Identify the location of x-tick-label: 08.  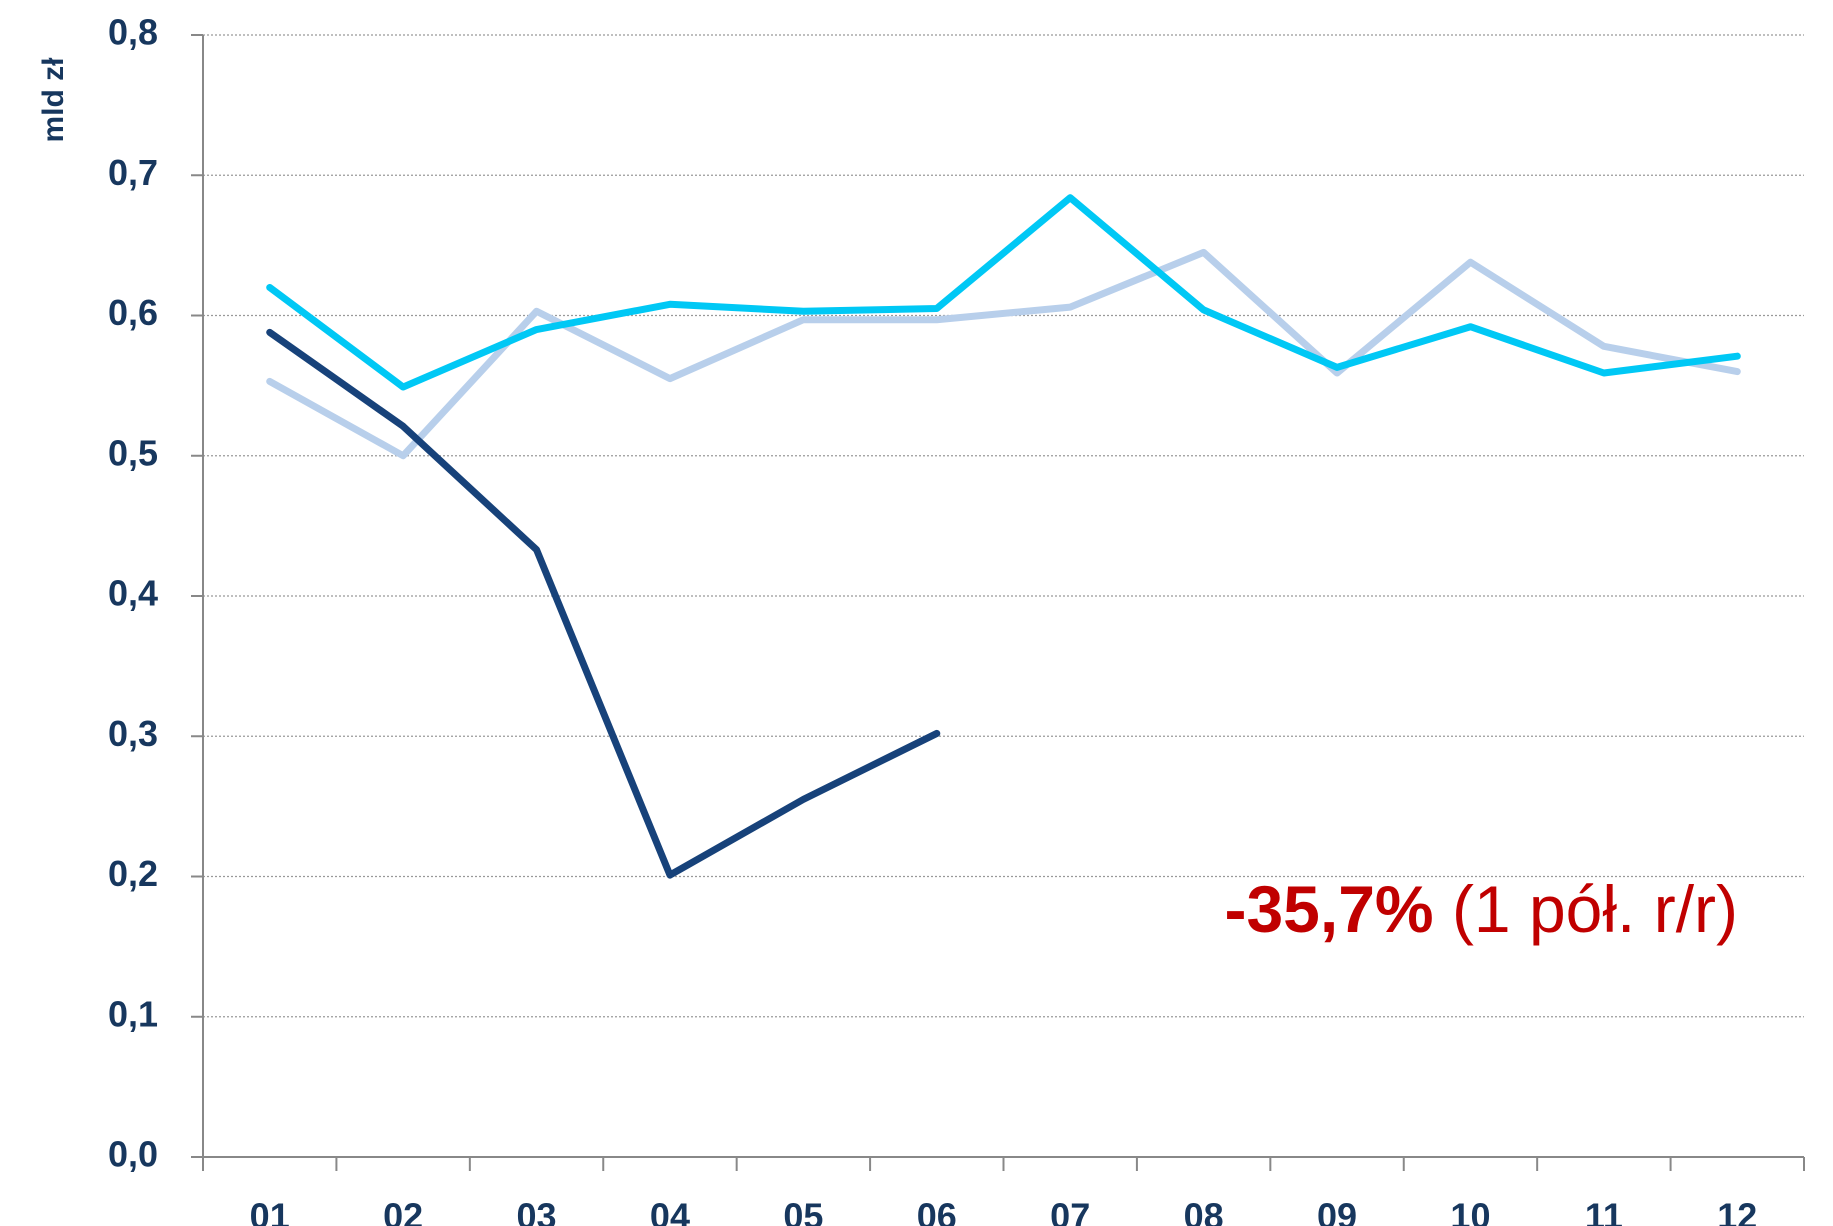
(1204, 1211).